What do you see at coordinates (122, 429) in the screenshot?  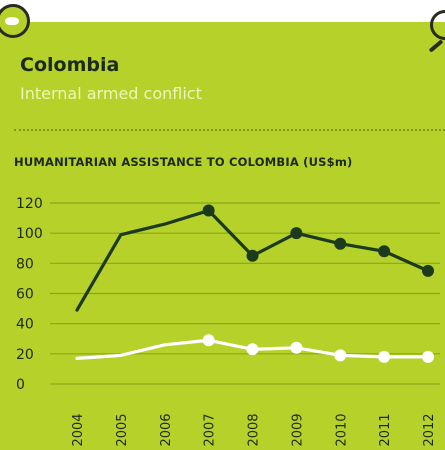 I see `x-tick-label: 2005` at bounding box center [122, 429].